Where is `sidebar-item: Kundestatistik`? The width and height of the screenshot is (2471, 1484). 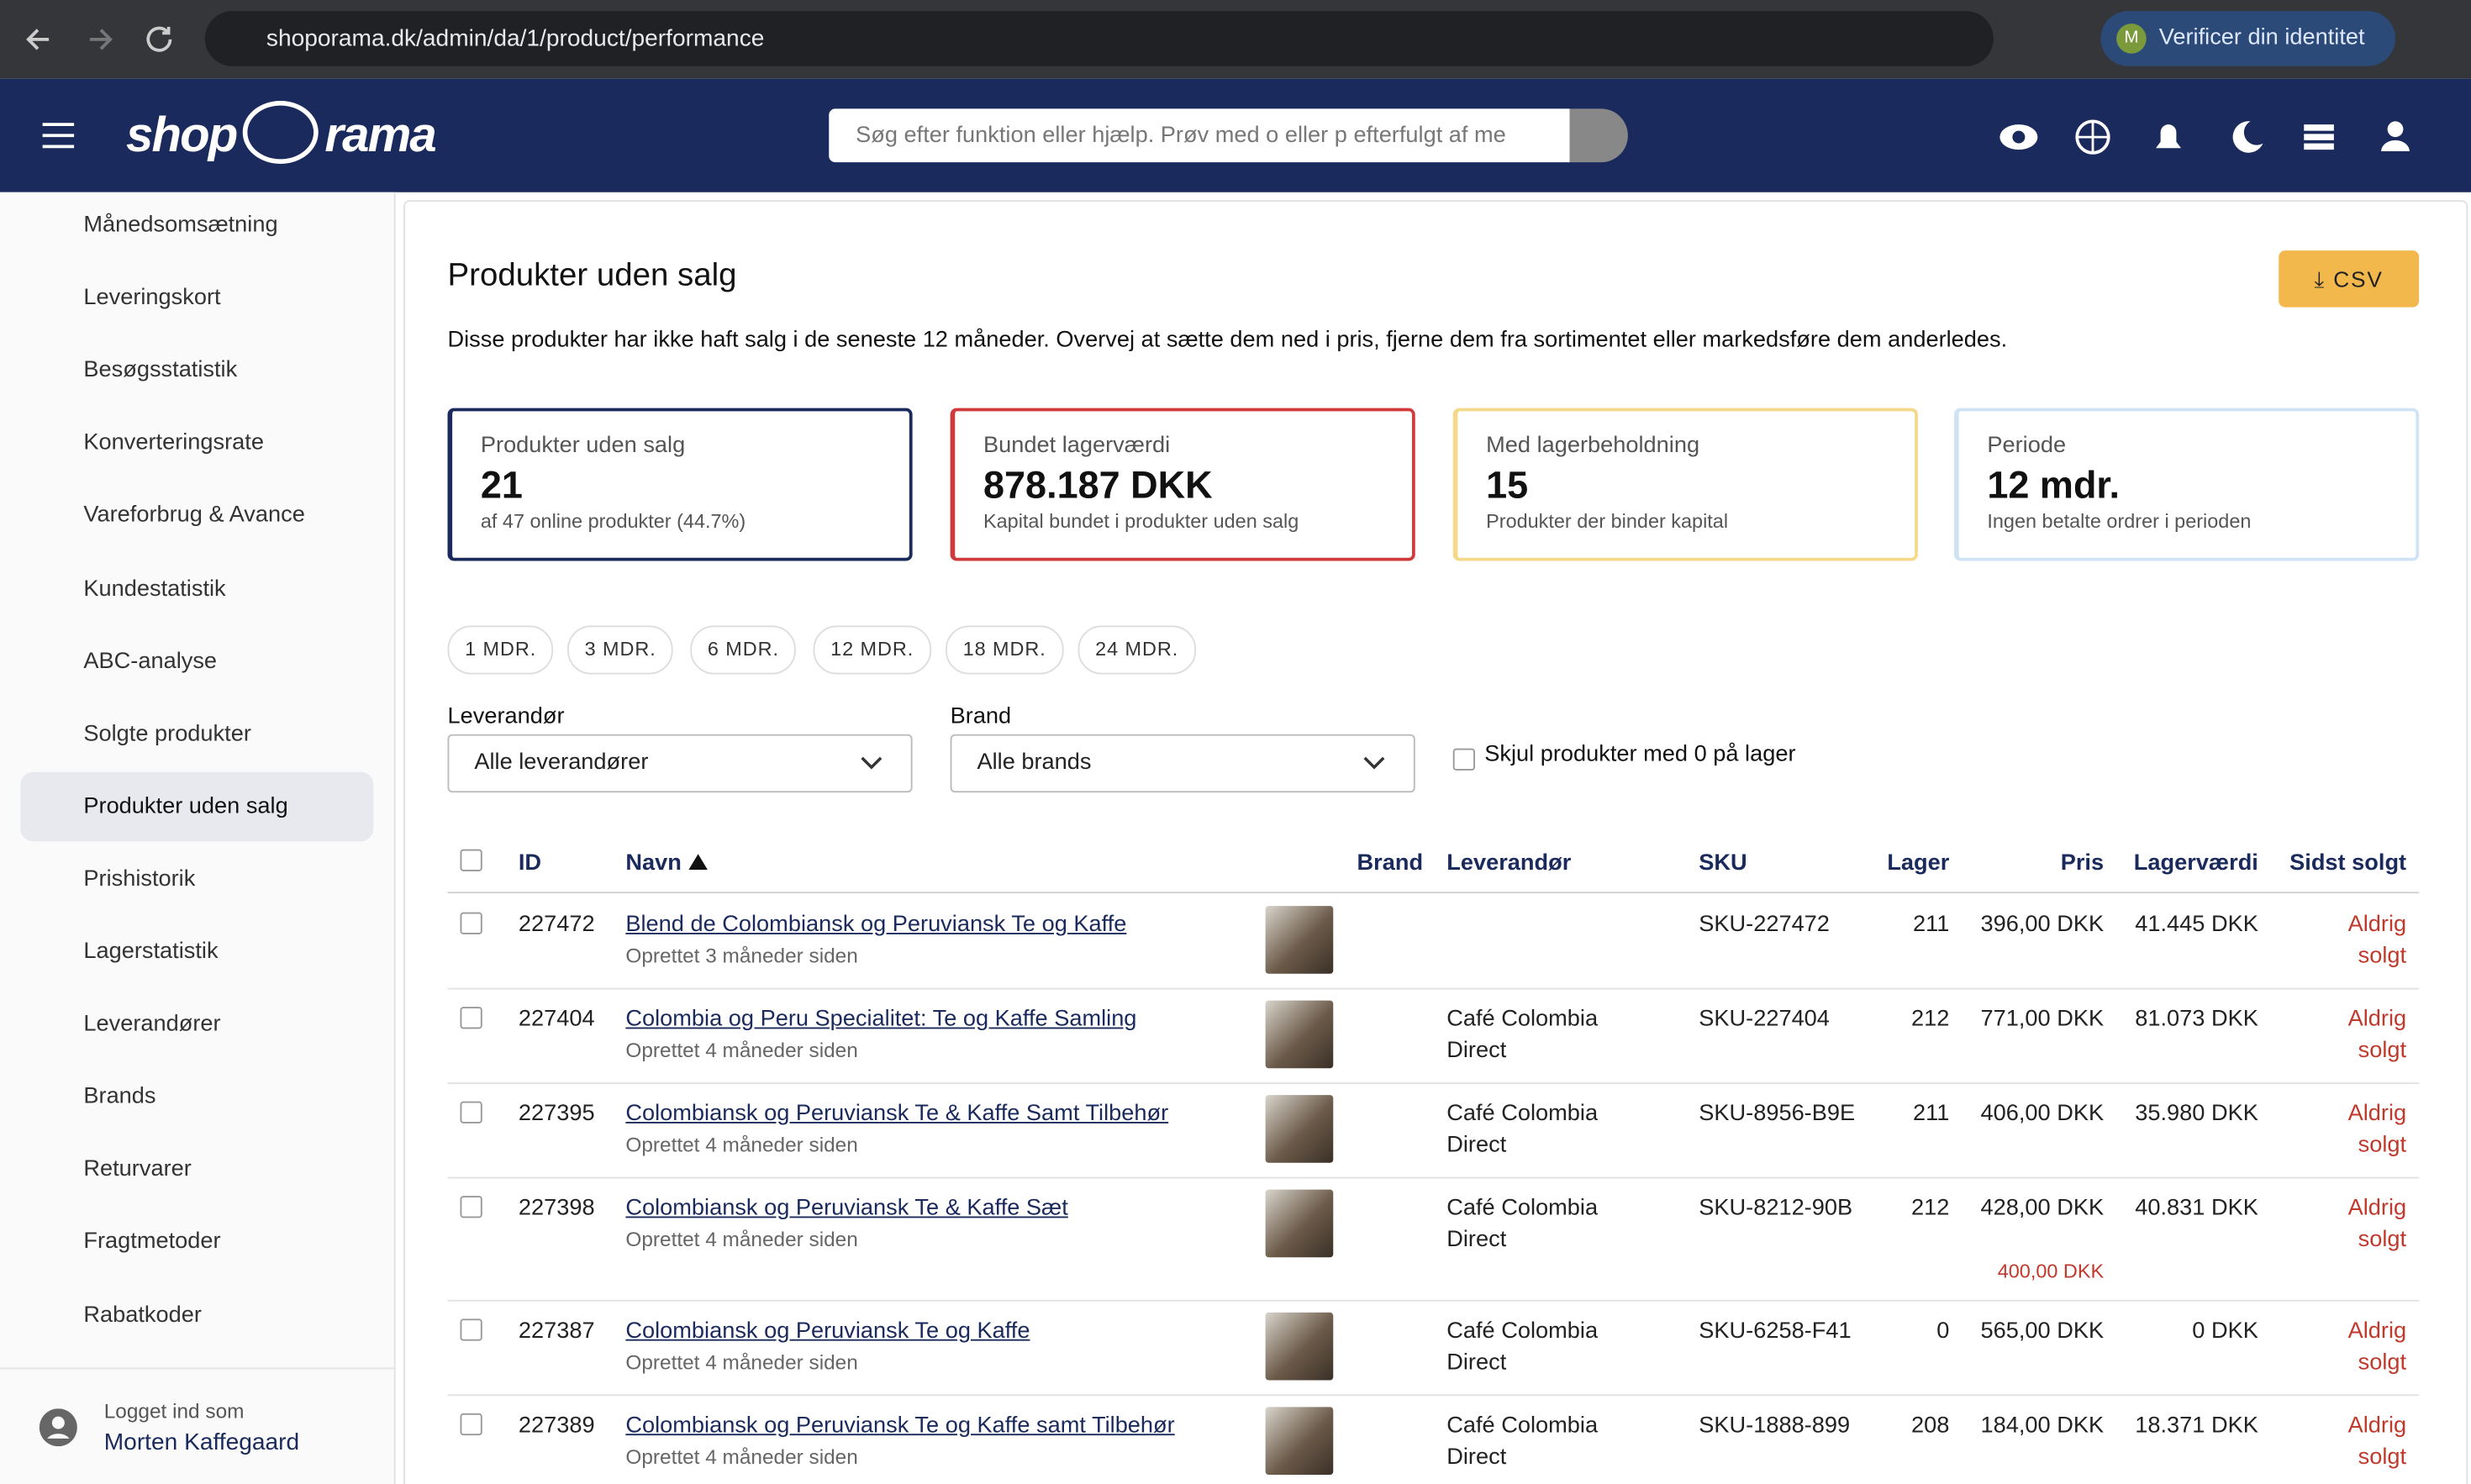
sidebar-item: Kundestatistik is located at coordinates (154, 589).